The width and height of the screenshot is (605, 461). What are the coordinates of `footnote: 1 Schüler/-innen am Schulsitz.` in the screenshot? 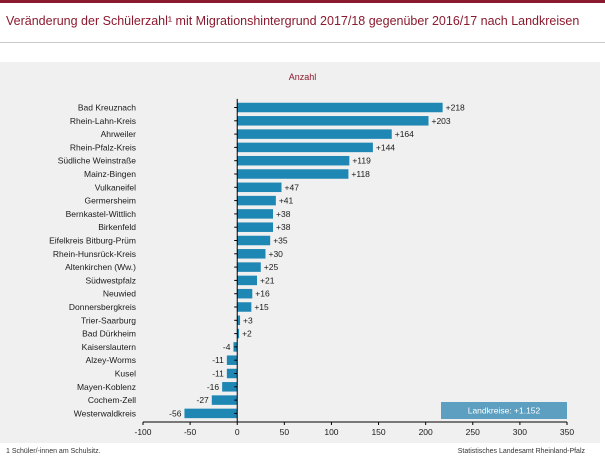 It's located at (53, 451).